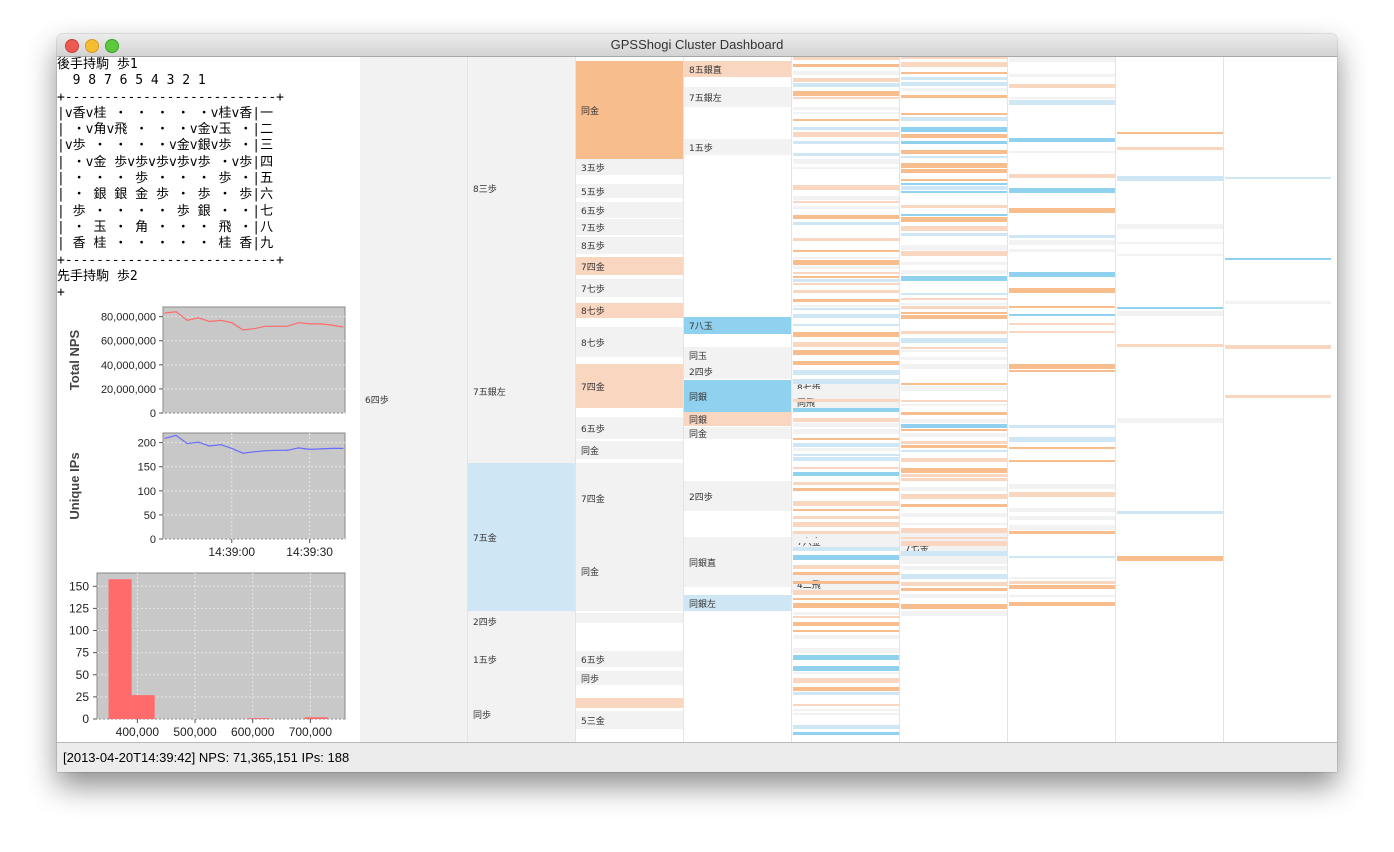 This screenshot has width=1394, height=852. Describe the element at coordinates (629, 703) in the screenshot. I see `tree-node` at that location.